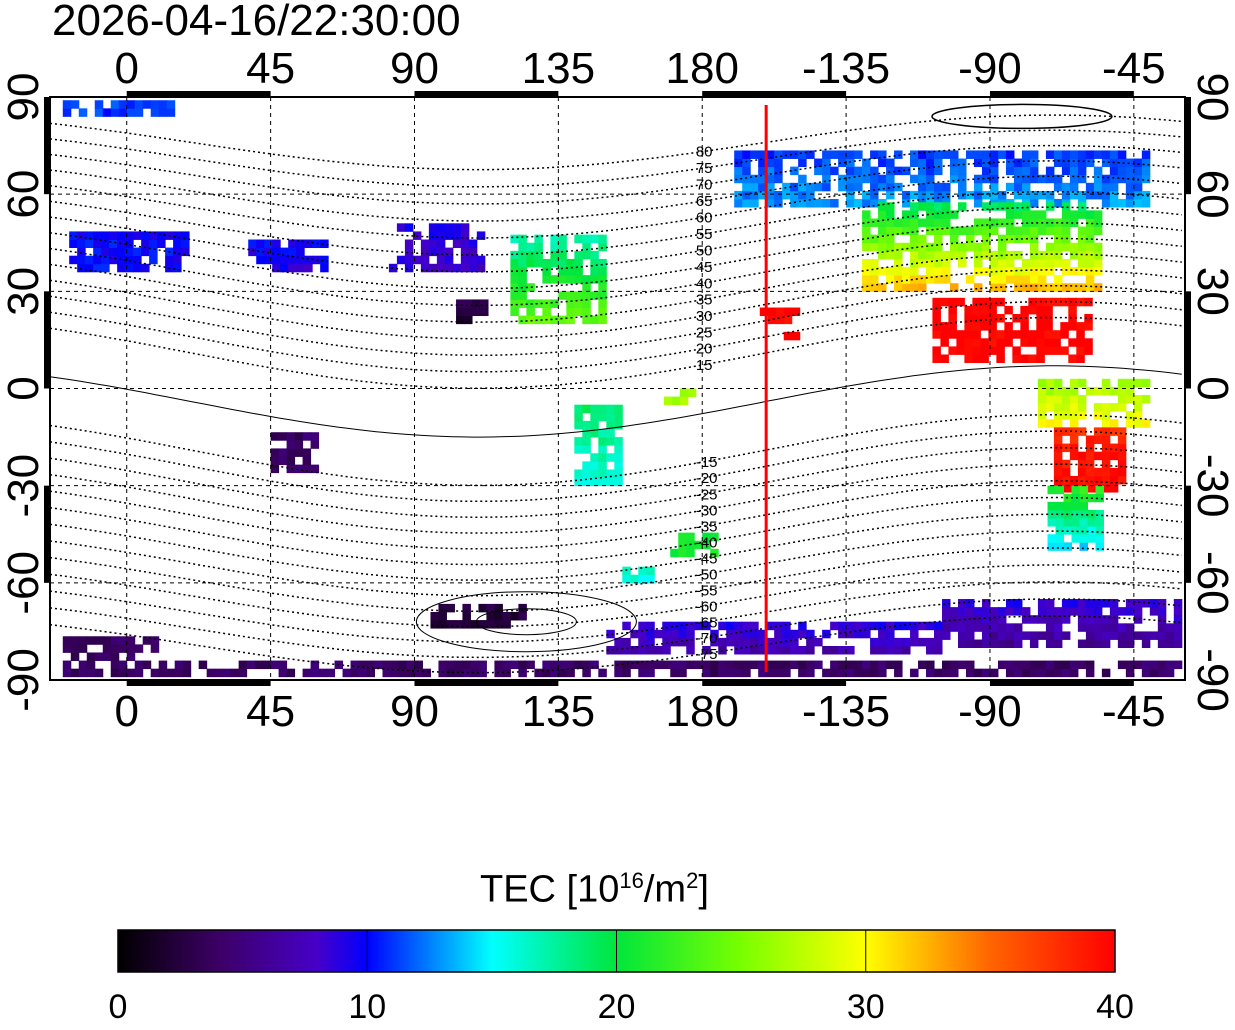 This screenshot has width=1235, height=1030. Describe the element at coordinates (526, 622) in the screenshot. I see `magnetic-pole-contour` at that location.